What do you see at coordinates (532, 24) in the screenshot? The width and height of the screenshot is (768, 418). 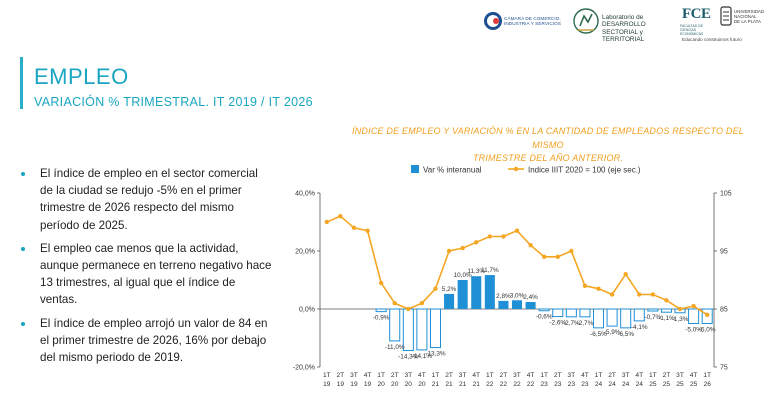 I see `ccis-logo-text-2: INDUSTRIA Y SERVICIOS` at bounding box center [532, 24].